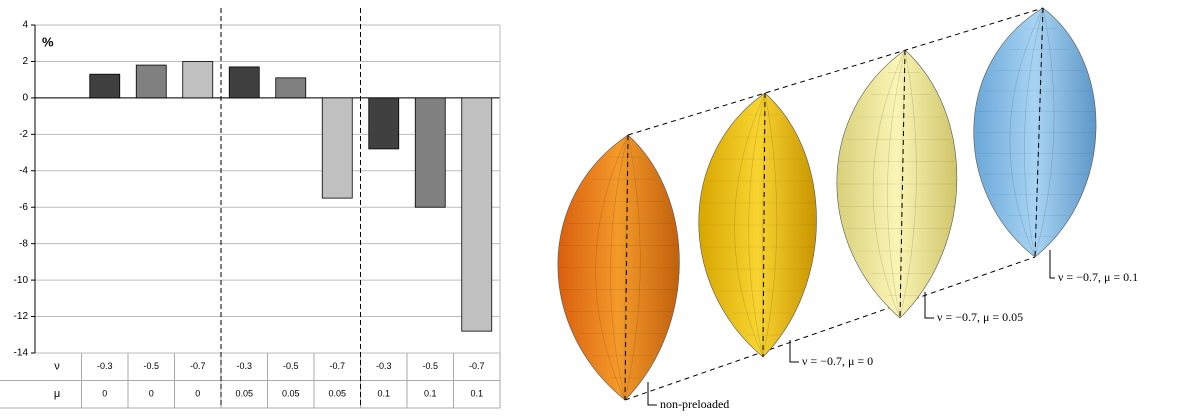 Image resolution: width=1182 pixels, height=416 pixels. What do you see at coordinates (21, 280) in the screenshot?
I see `y-tick-label: -10` at bounding box center [21, 280].